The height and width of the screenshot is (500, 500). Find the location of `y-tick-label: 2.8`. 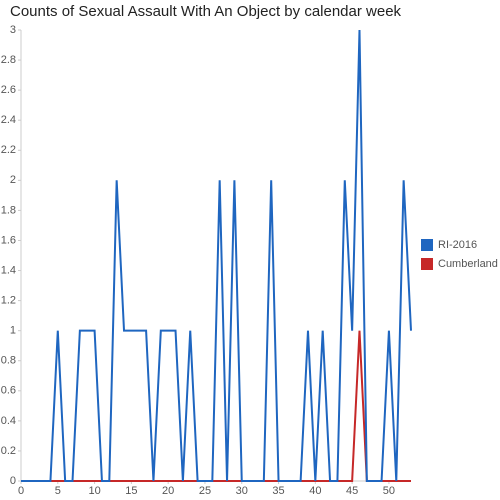

y-tick-label: 2.8 is located at coordinates (8, 60).